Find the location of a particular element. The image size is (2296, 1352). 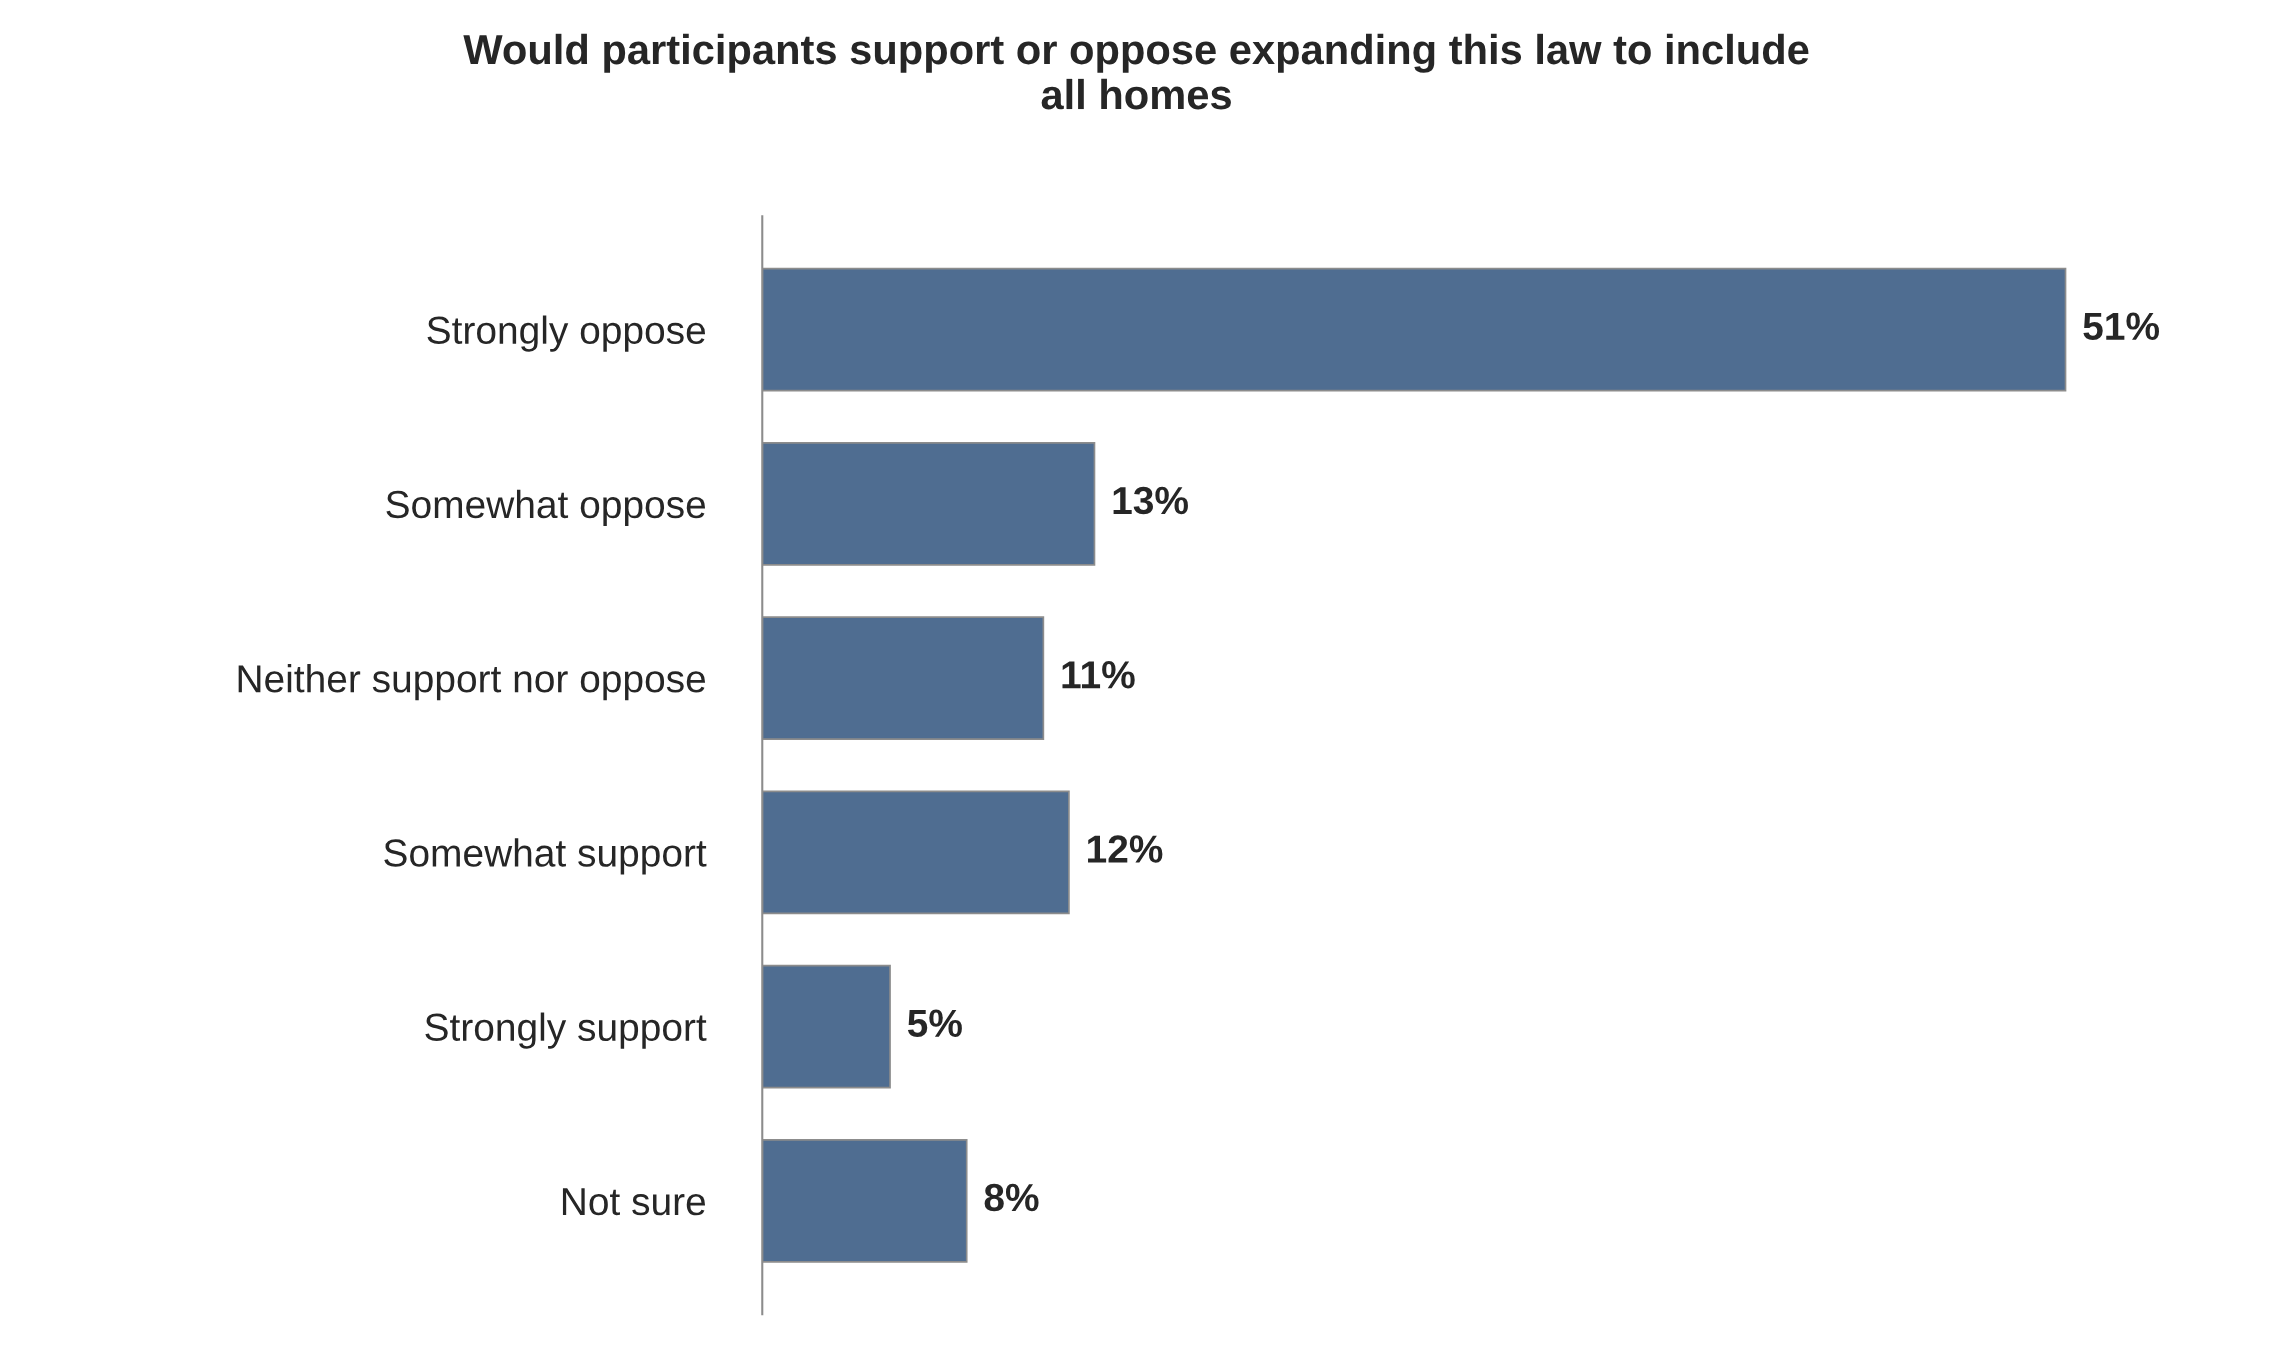

data-label: 8% is located at coordinates (1011, 1197).